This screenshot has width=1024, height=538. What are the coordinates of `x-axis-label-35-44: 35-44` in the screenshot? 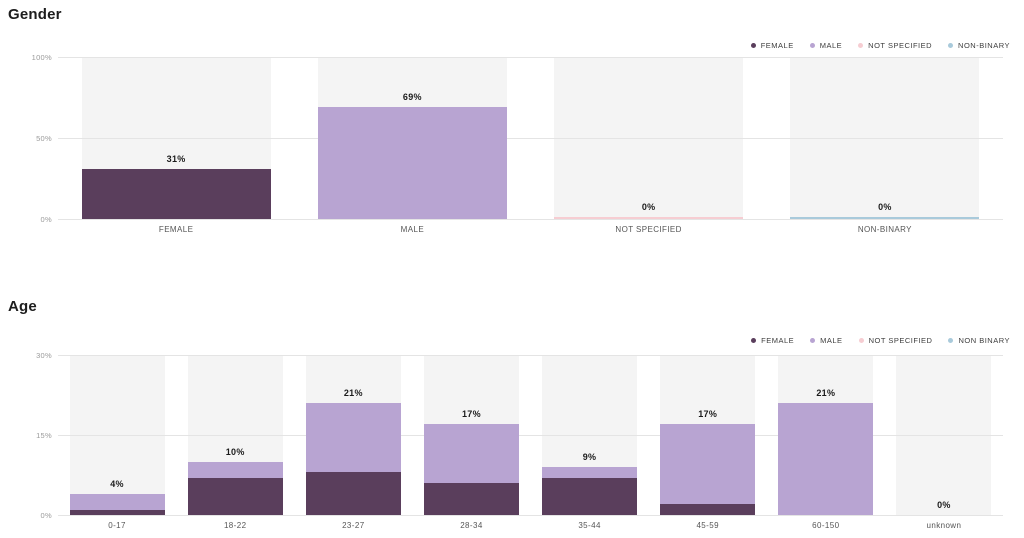 It's located at (589, 525).